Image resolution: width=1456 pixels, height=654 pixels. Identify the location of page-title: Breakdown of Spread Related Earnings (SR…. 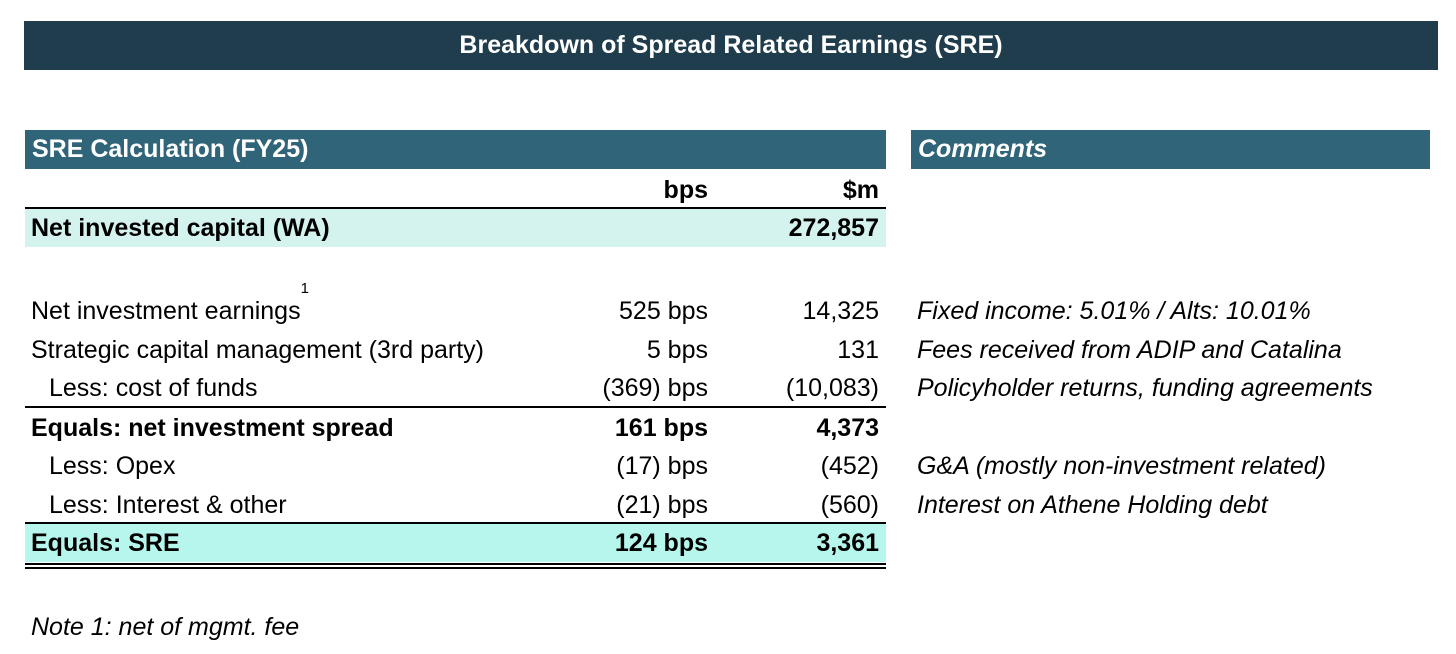
(731, 45).